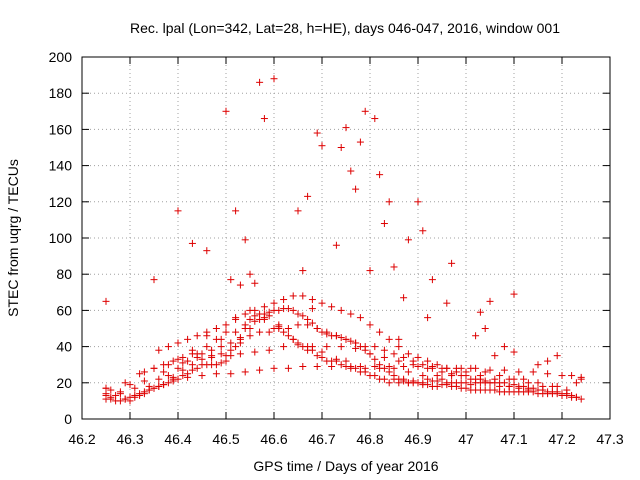 The image size is (640, 480). I want to click on y-tick-label: 180, so click(61, 93).